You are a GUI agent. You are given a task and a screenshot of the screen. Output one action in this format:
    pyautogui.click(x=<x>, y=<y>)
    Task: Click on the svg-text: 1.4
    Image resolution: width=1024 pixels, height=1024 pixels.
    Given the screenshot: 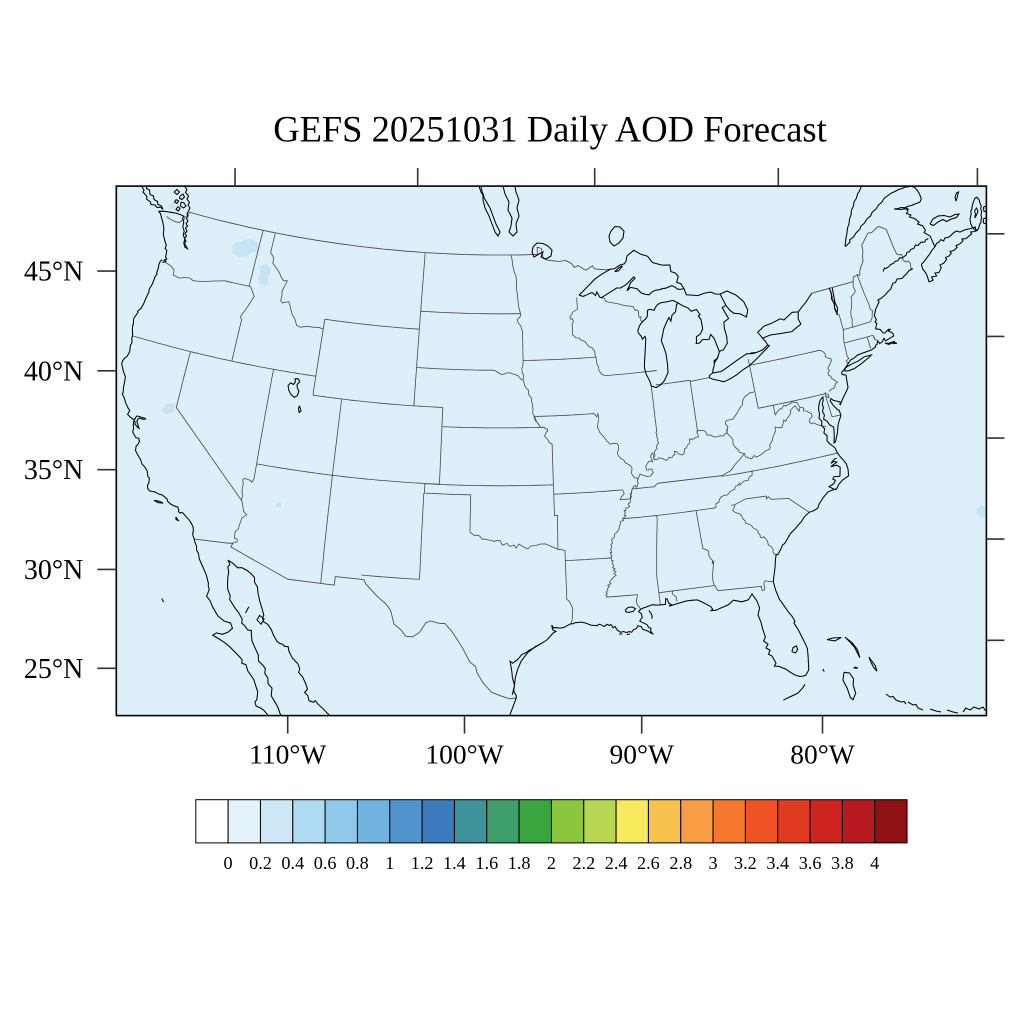 What is the action you would take?
    pyautogui.click(x=454, y=863)
    